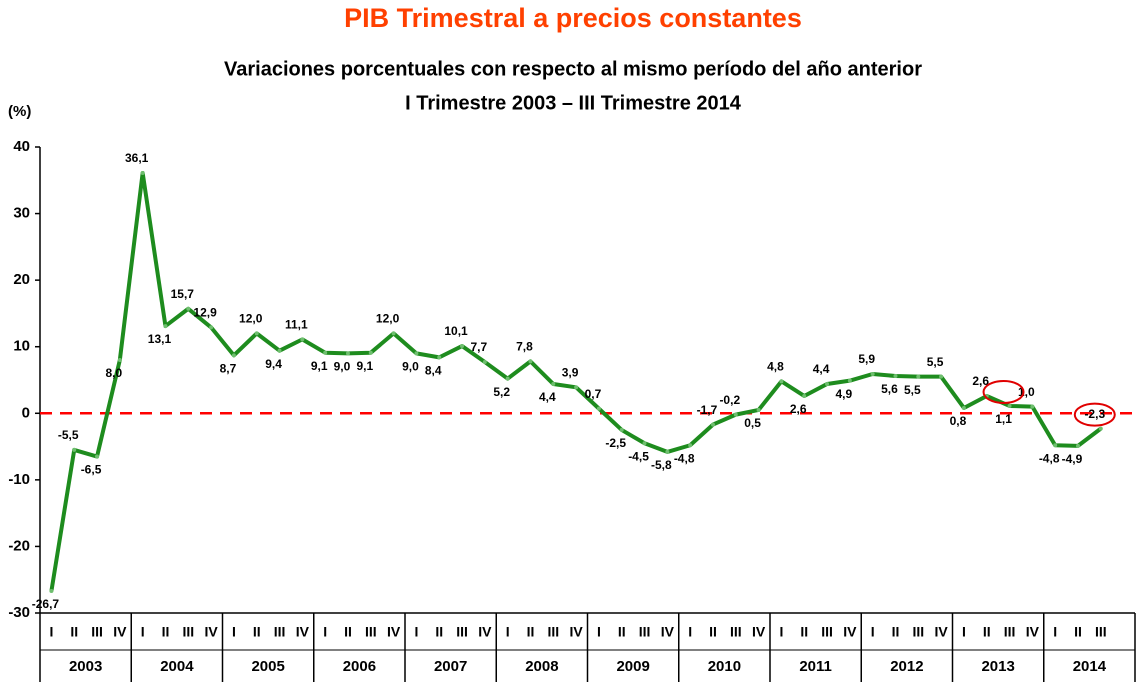 This screenshot has width=1146, height=682. What do you see at coordinates (91, 470) in the screenshot?
I see `data-label: -6,5` at bounding box center [91, 470].